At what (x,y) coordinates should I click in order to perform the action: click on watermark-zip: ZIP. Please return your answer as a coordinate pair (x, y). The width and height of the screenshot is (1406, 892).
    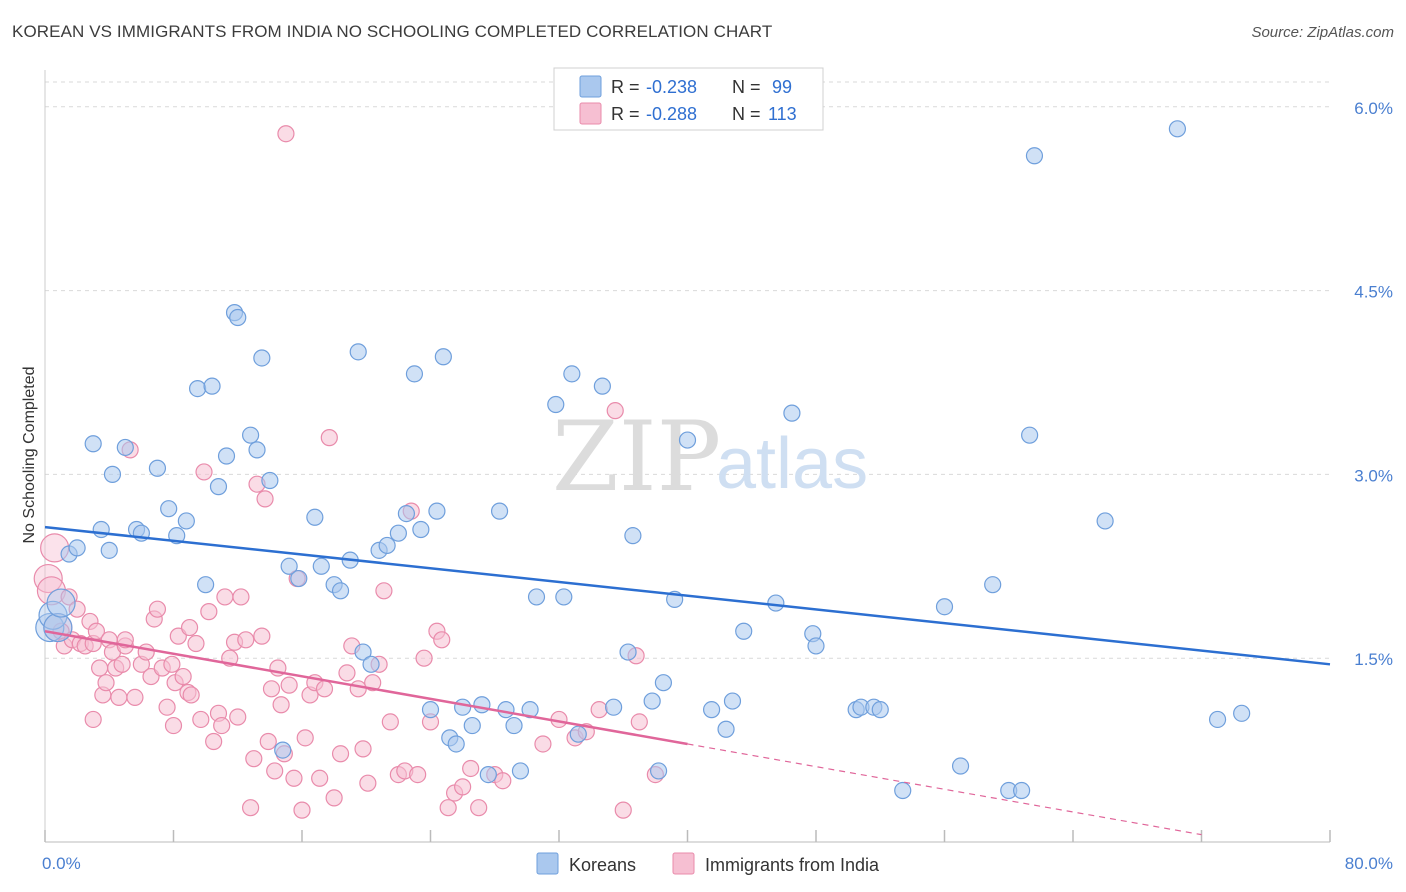
    Looking at the image, I should click on (636, 457).